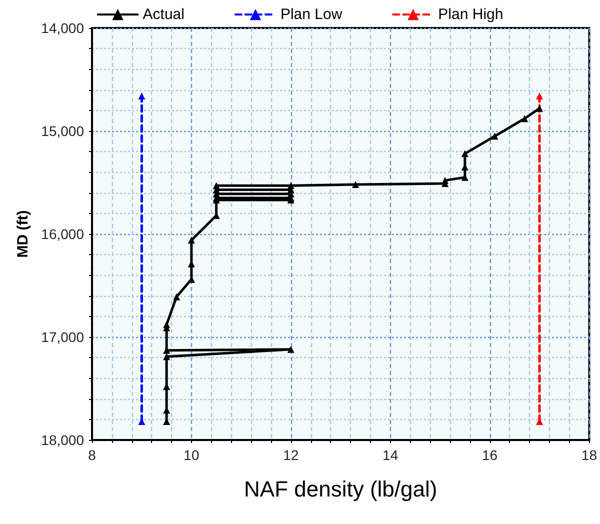  What do you see at coordinates (192, 455) in the screenshot?
I see `x-tick-label: 10` at bounding box center [192, 455].